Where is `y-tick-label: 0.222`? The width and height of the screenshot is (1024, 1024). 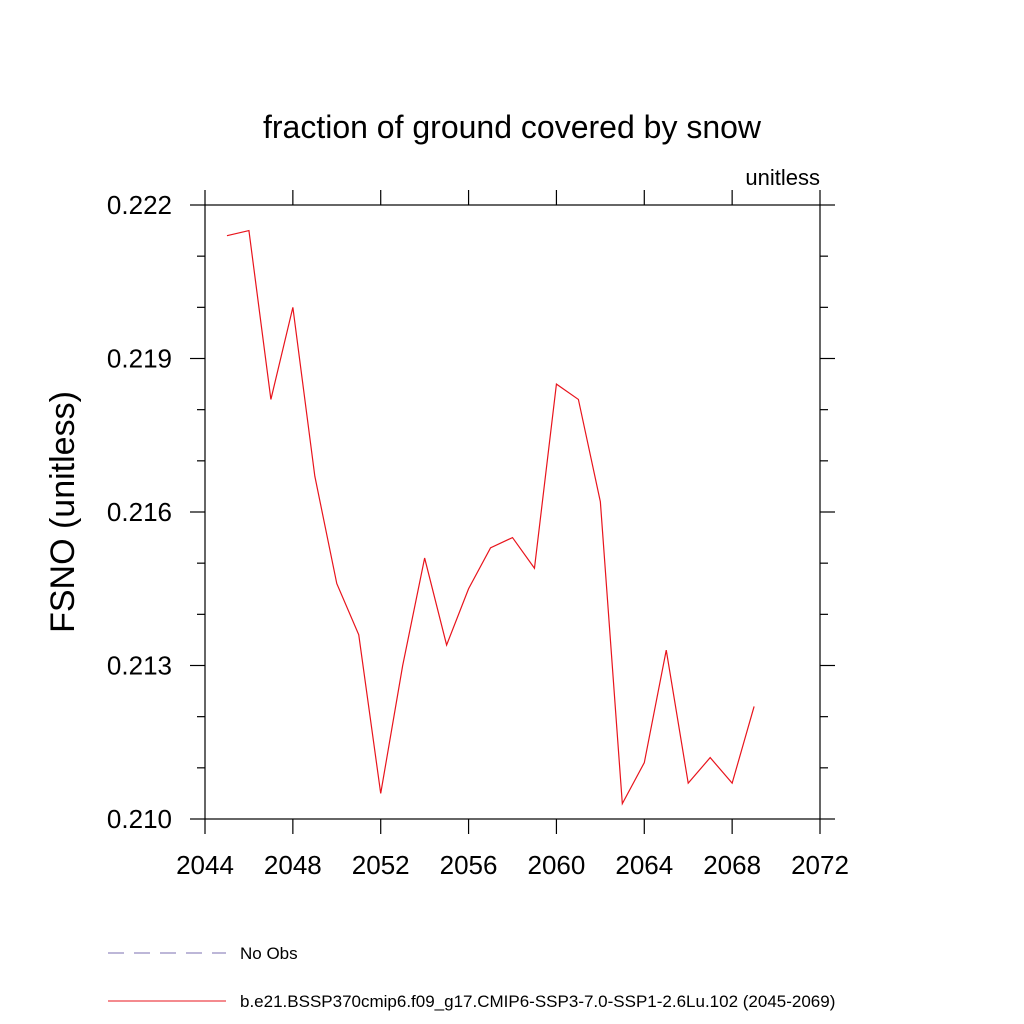
y-tick-label: 0.222 is located at coordinates (139, 205).